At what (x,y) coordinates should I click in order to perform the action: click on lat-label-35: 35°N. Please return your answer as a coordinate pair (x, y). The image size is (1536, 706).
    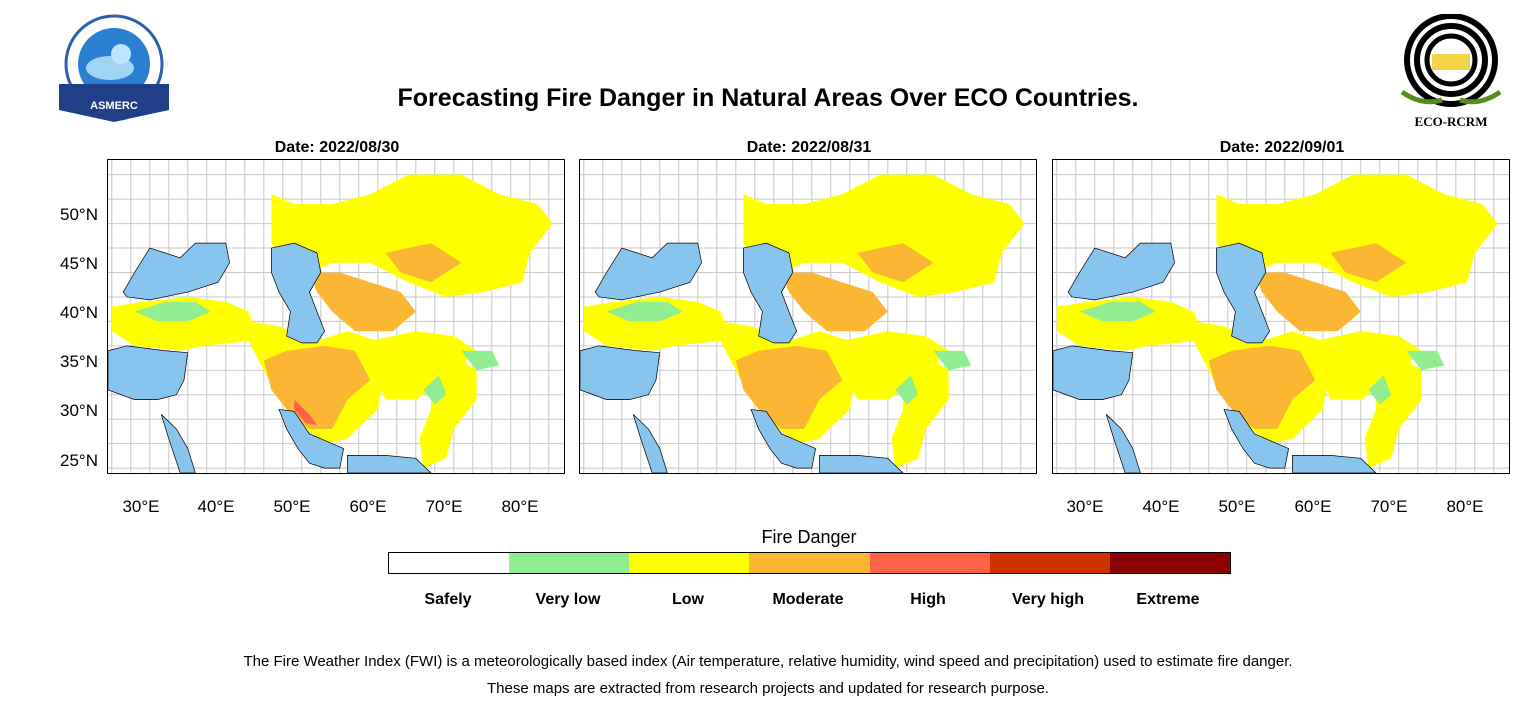
    Looking at the image, I should click on (79, 361).